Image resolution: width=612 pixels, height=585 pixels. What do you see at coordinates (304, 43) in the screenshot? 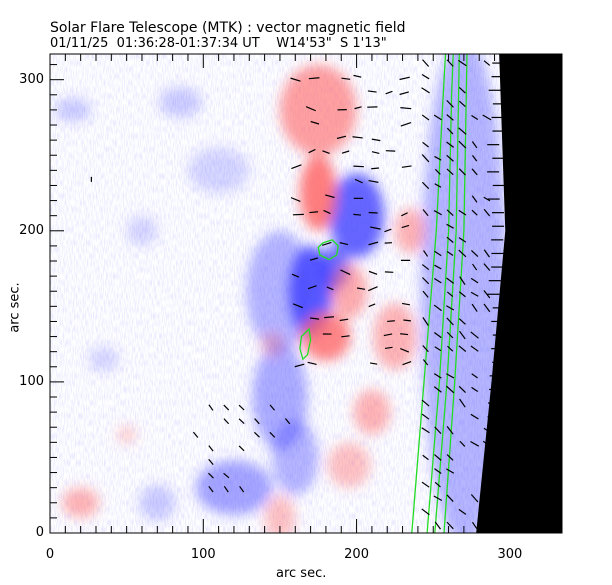
I see `position-west: W14'53"` at bounding box center [304, 43].